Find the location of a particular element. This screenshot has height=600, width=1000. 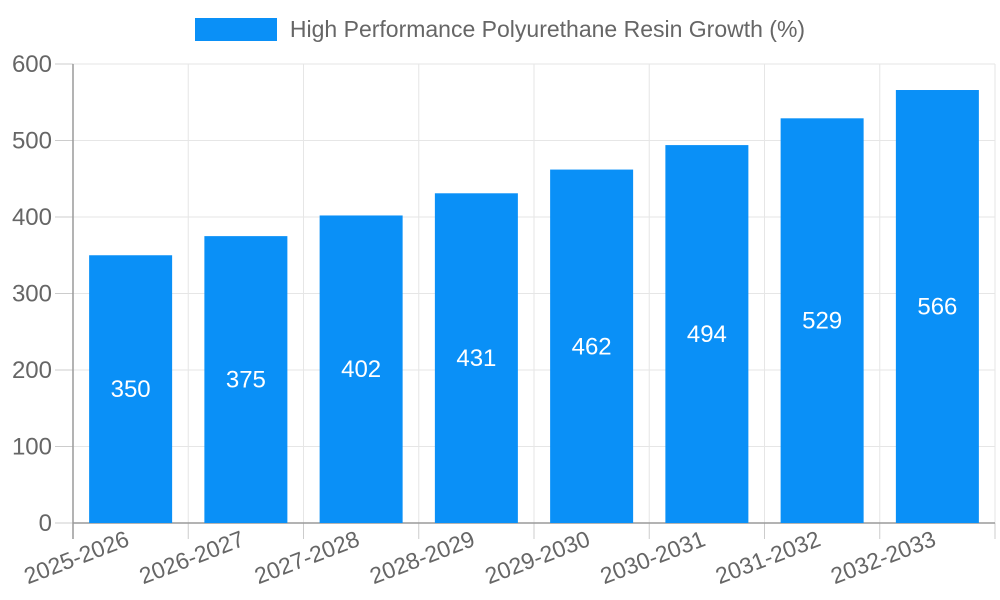

bar-value-label: 350 is located at coordinates (131, 389).